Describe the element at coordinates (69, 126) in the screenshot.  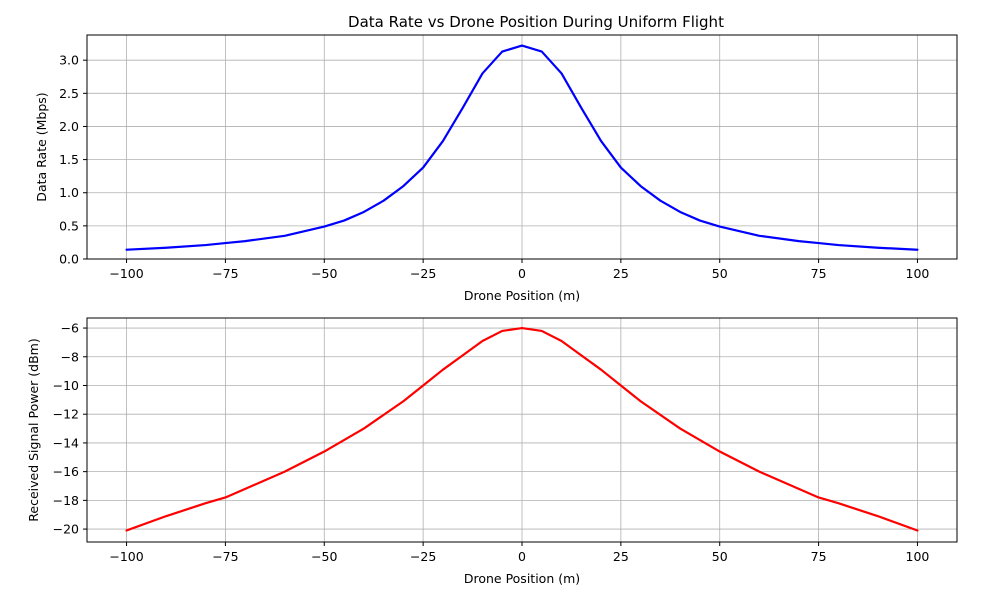
I see `y-tick-label: 2.0` at that location.